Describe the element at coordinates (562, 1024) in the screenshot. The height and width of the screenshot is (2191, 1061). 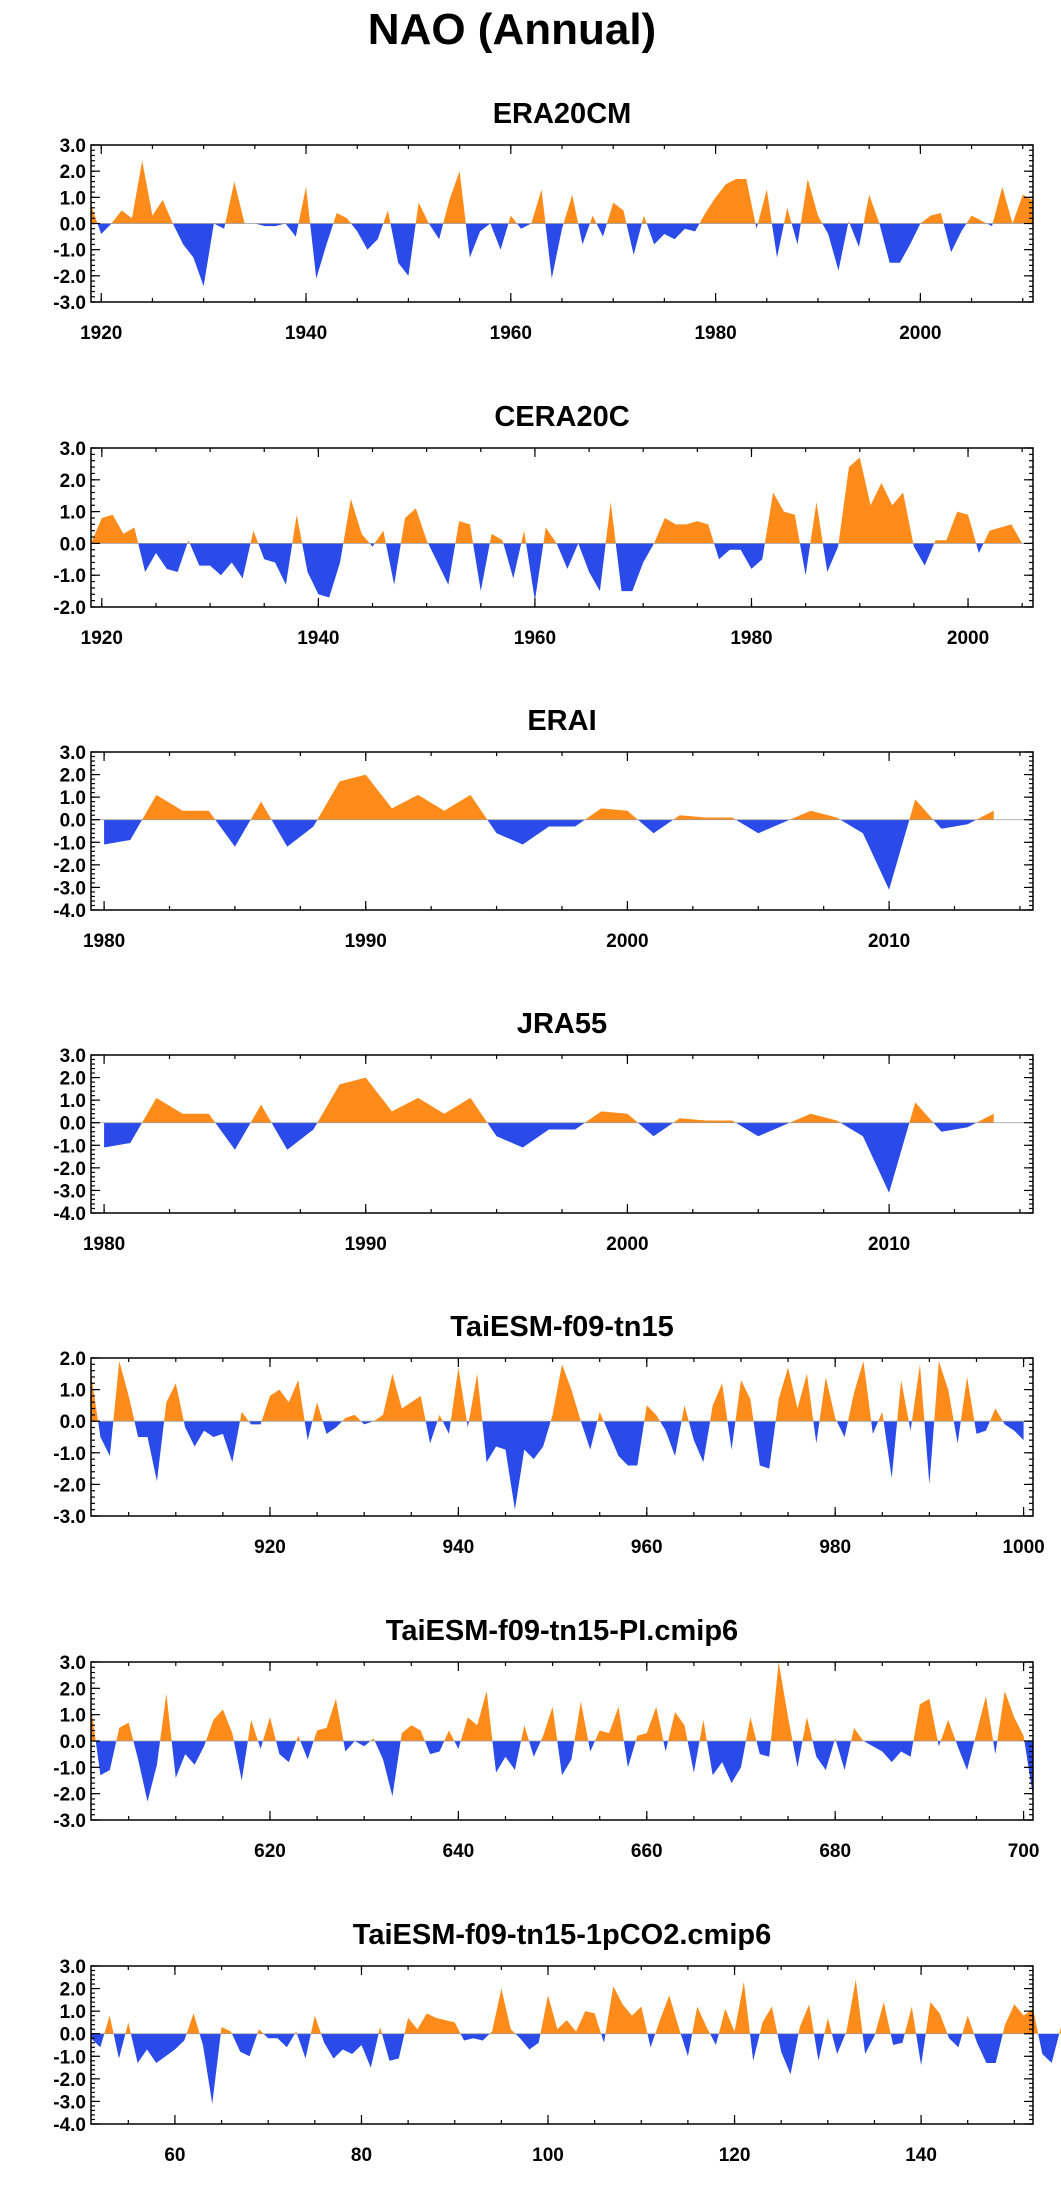
I see `panel-title: JRA55` at that location.